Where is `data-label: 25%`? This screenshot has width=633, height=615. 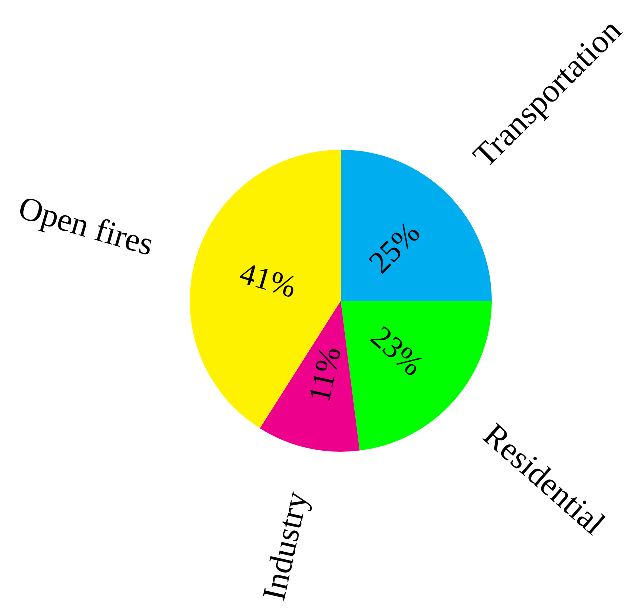 data-label: 25% is located at coordinates (394, 247).